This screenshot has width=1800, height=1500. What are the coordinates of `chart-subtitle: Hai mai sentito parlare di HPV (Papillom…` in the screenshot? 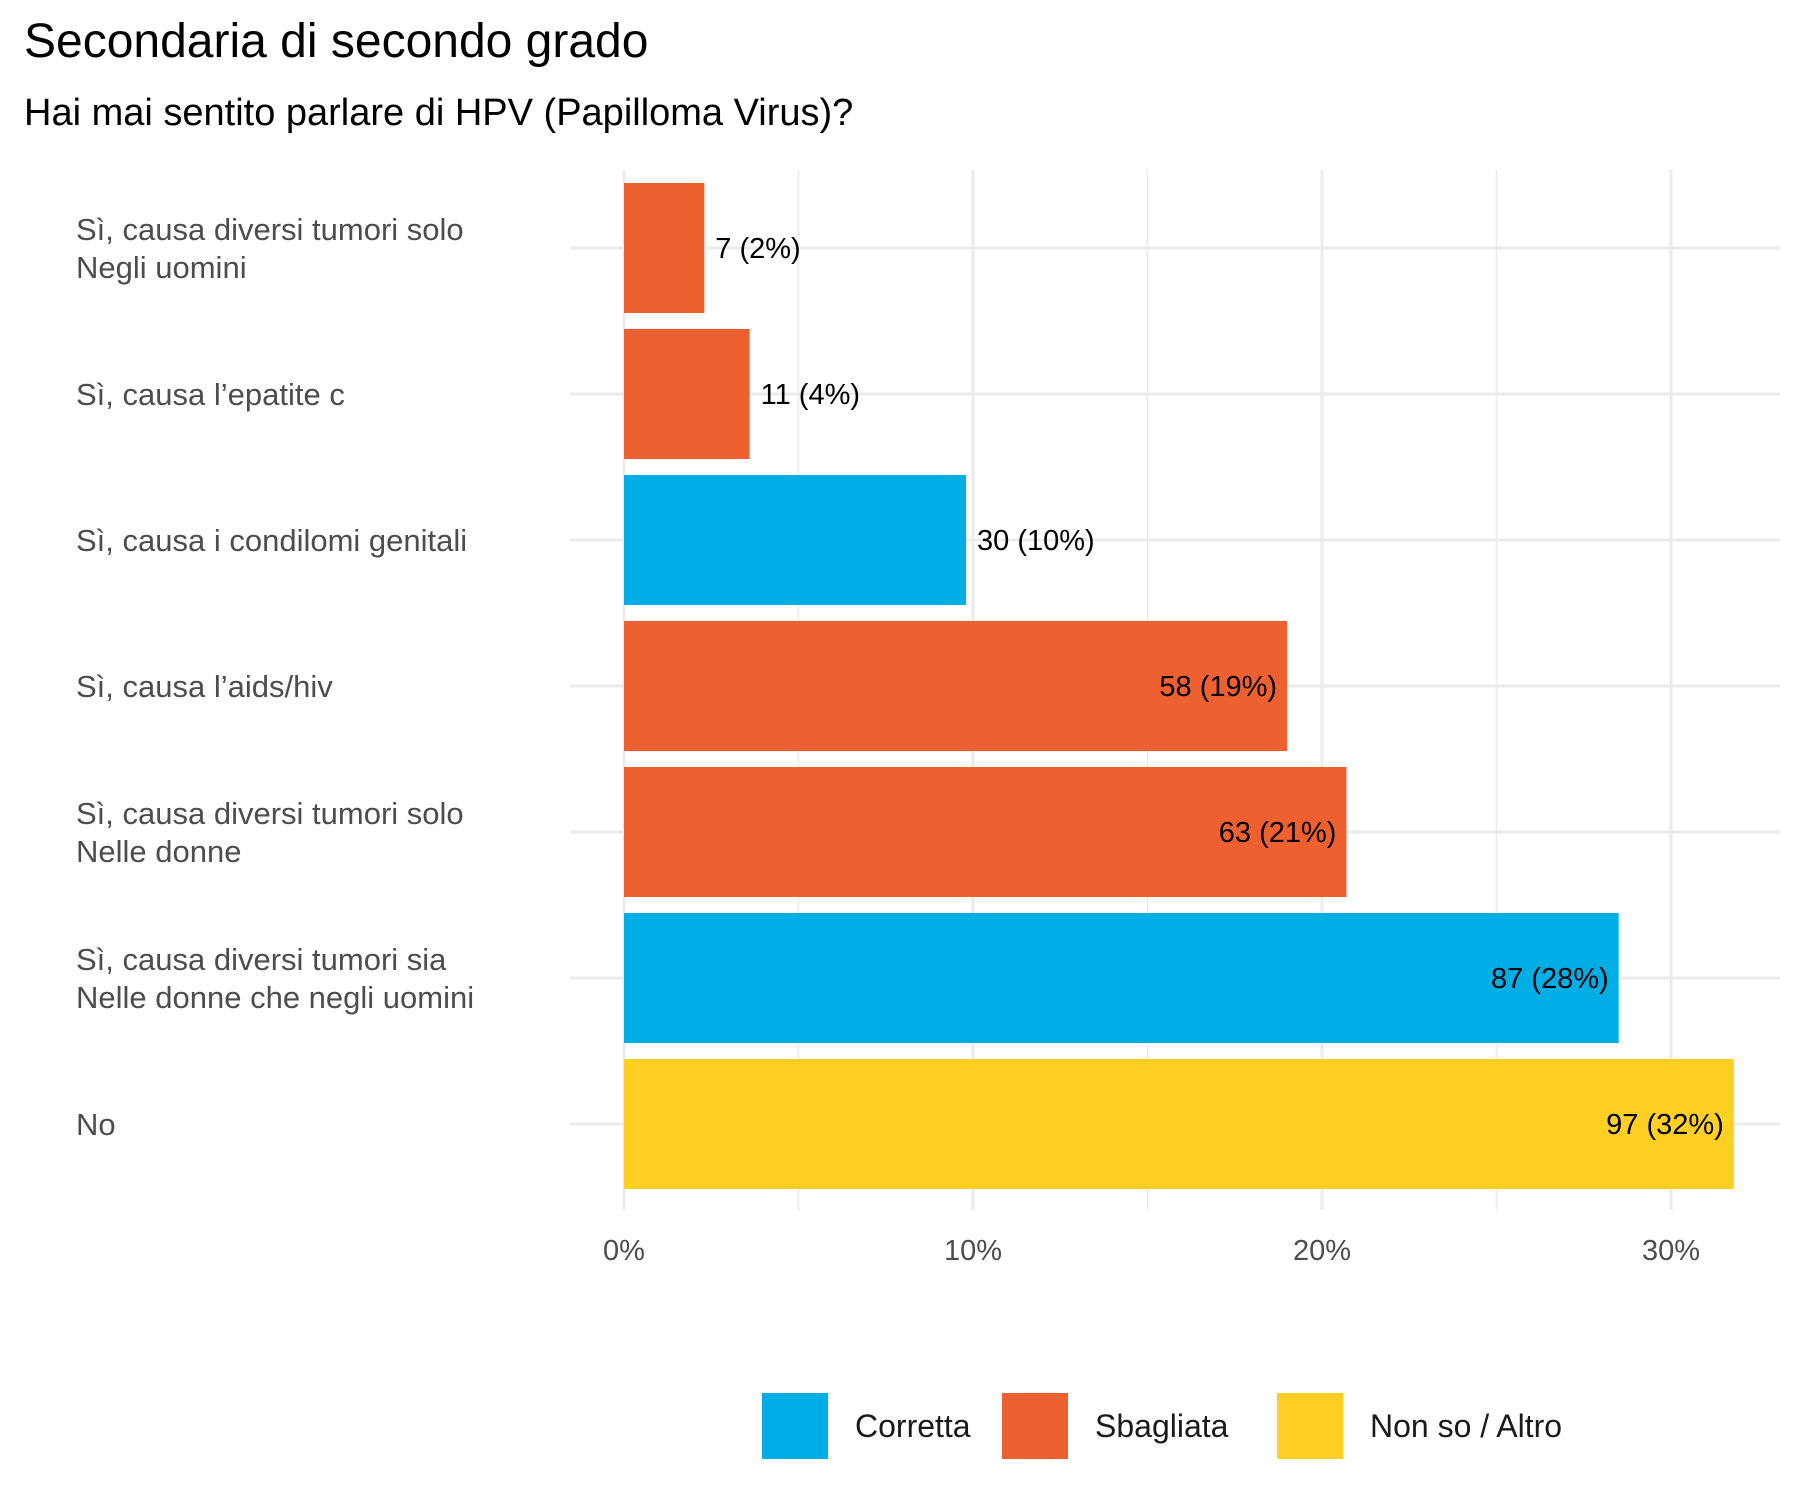 It's located at (439, 113).